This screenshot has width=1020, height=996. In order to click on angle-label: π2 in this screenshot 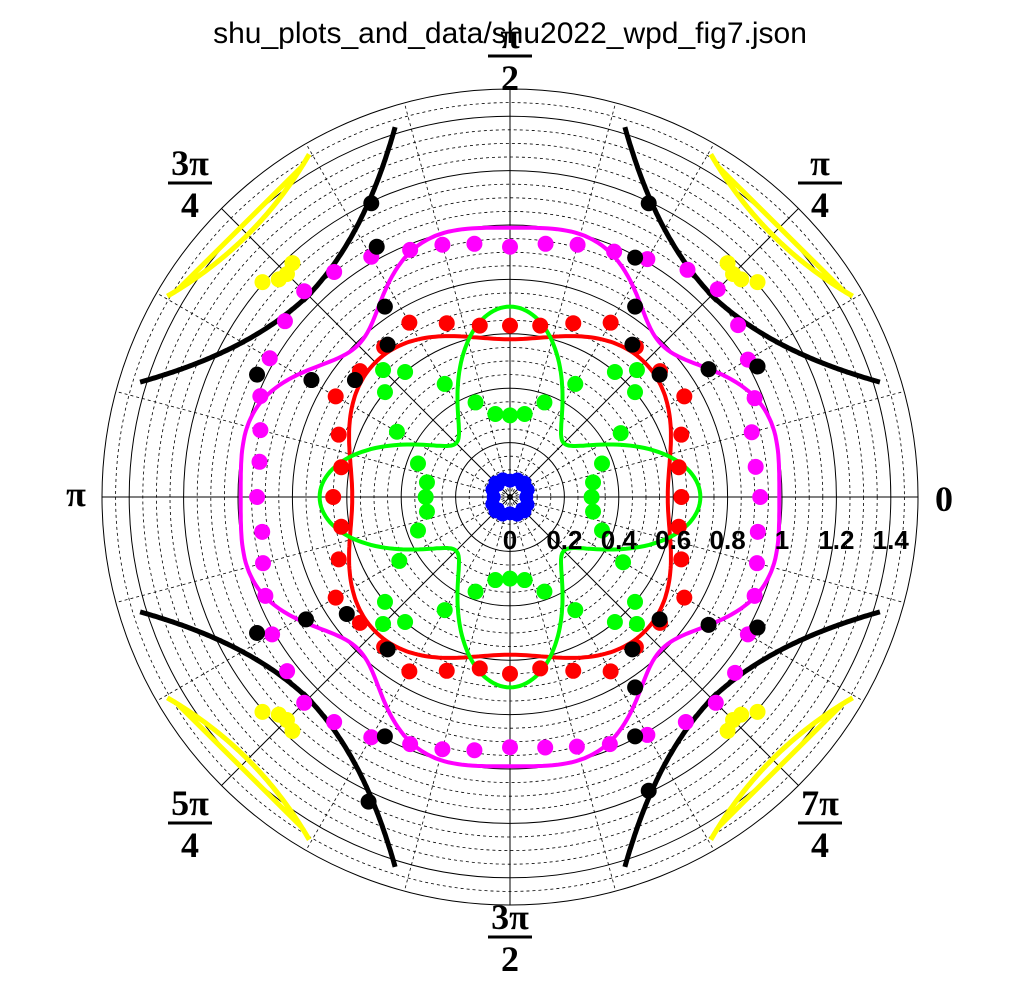, I will do `click(510, 57)`.